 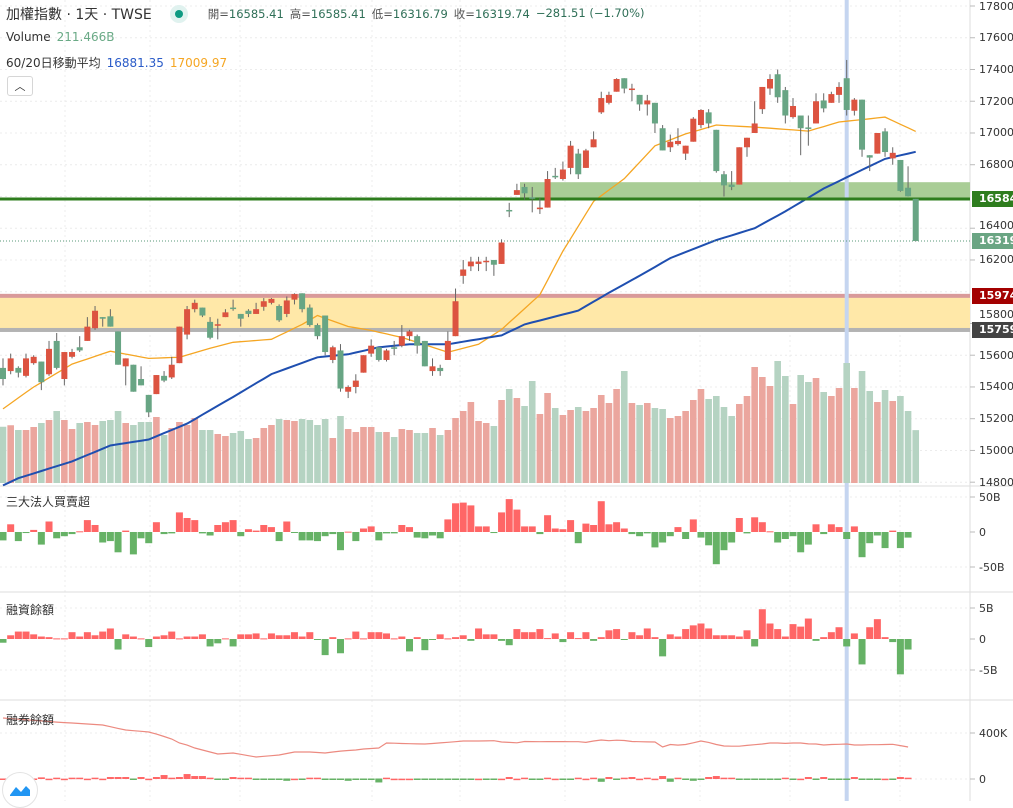 What do you see at coordinates (992, 295) in the screenshot?
I see `price-level-badge: 15974.` at bounding box center [992, 295].